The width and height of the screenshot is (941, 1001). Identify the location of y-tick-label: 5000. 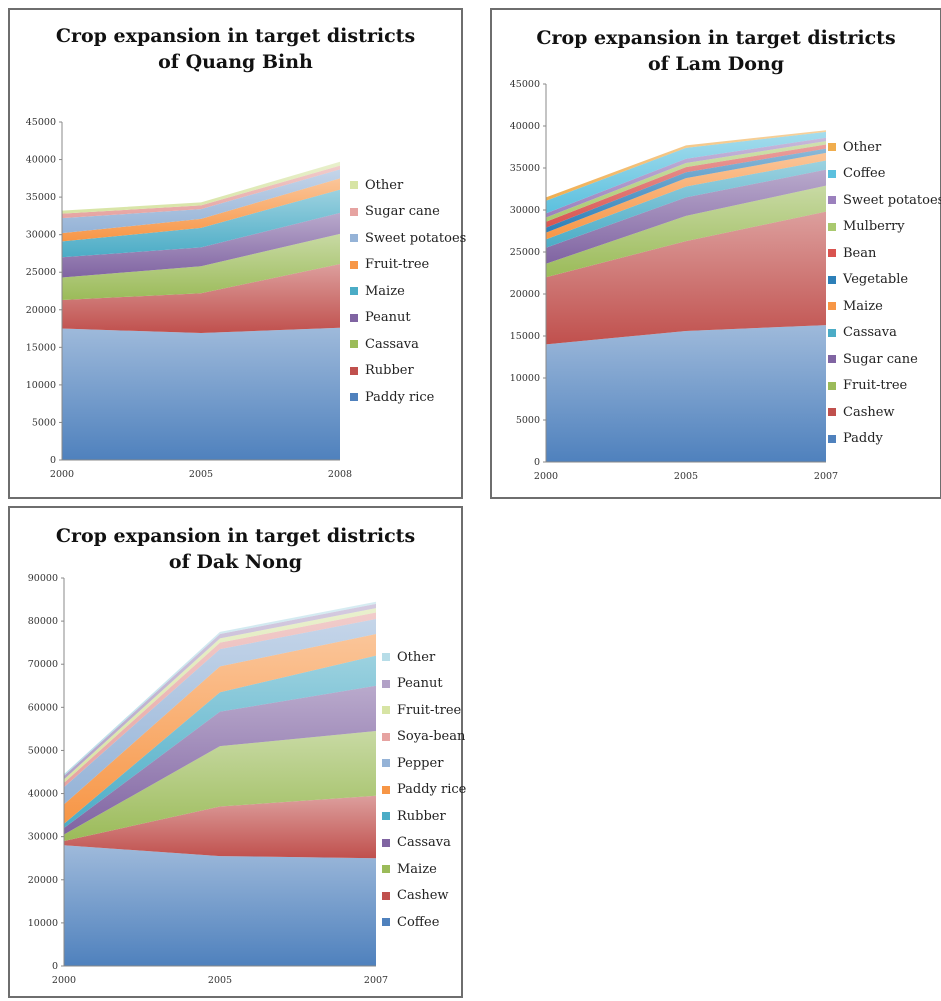
(44, 422).